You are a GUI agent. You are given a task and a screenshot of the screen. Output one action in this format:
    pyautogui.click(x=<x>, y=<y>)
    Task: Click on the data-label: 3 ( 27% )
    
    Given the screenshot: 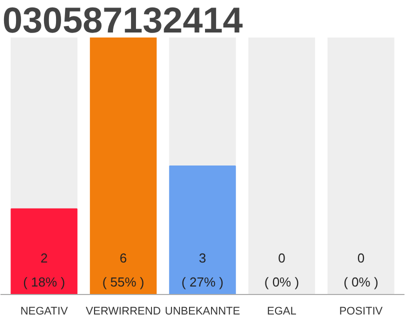 What is the action you would take?
    pyautogui.click(x=203, y=270)
    